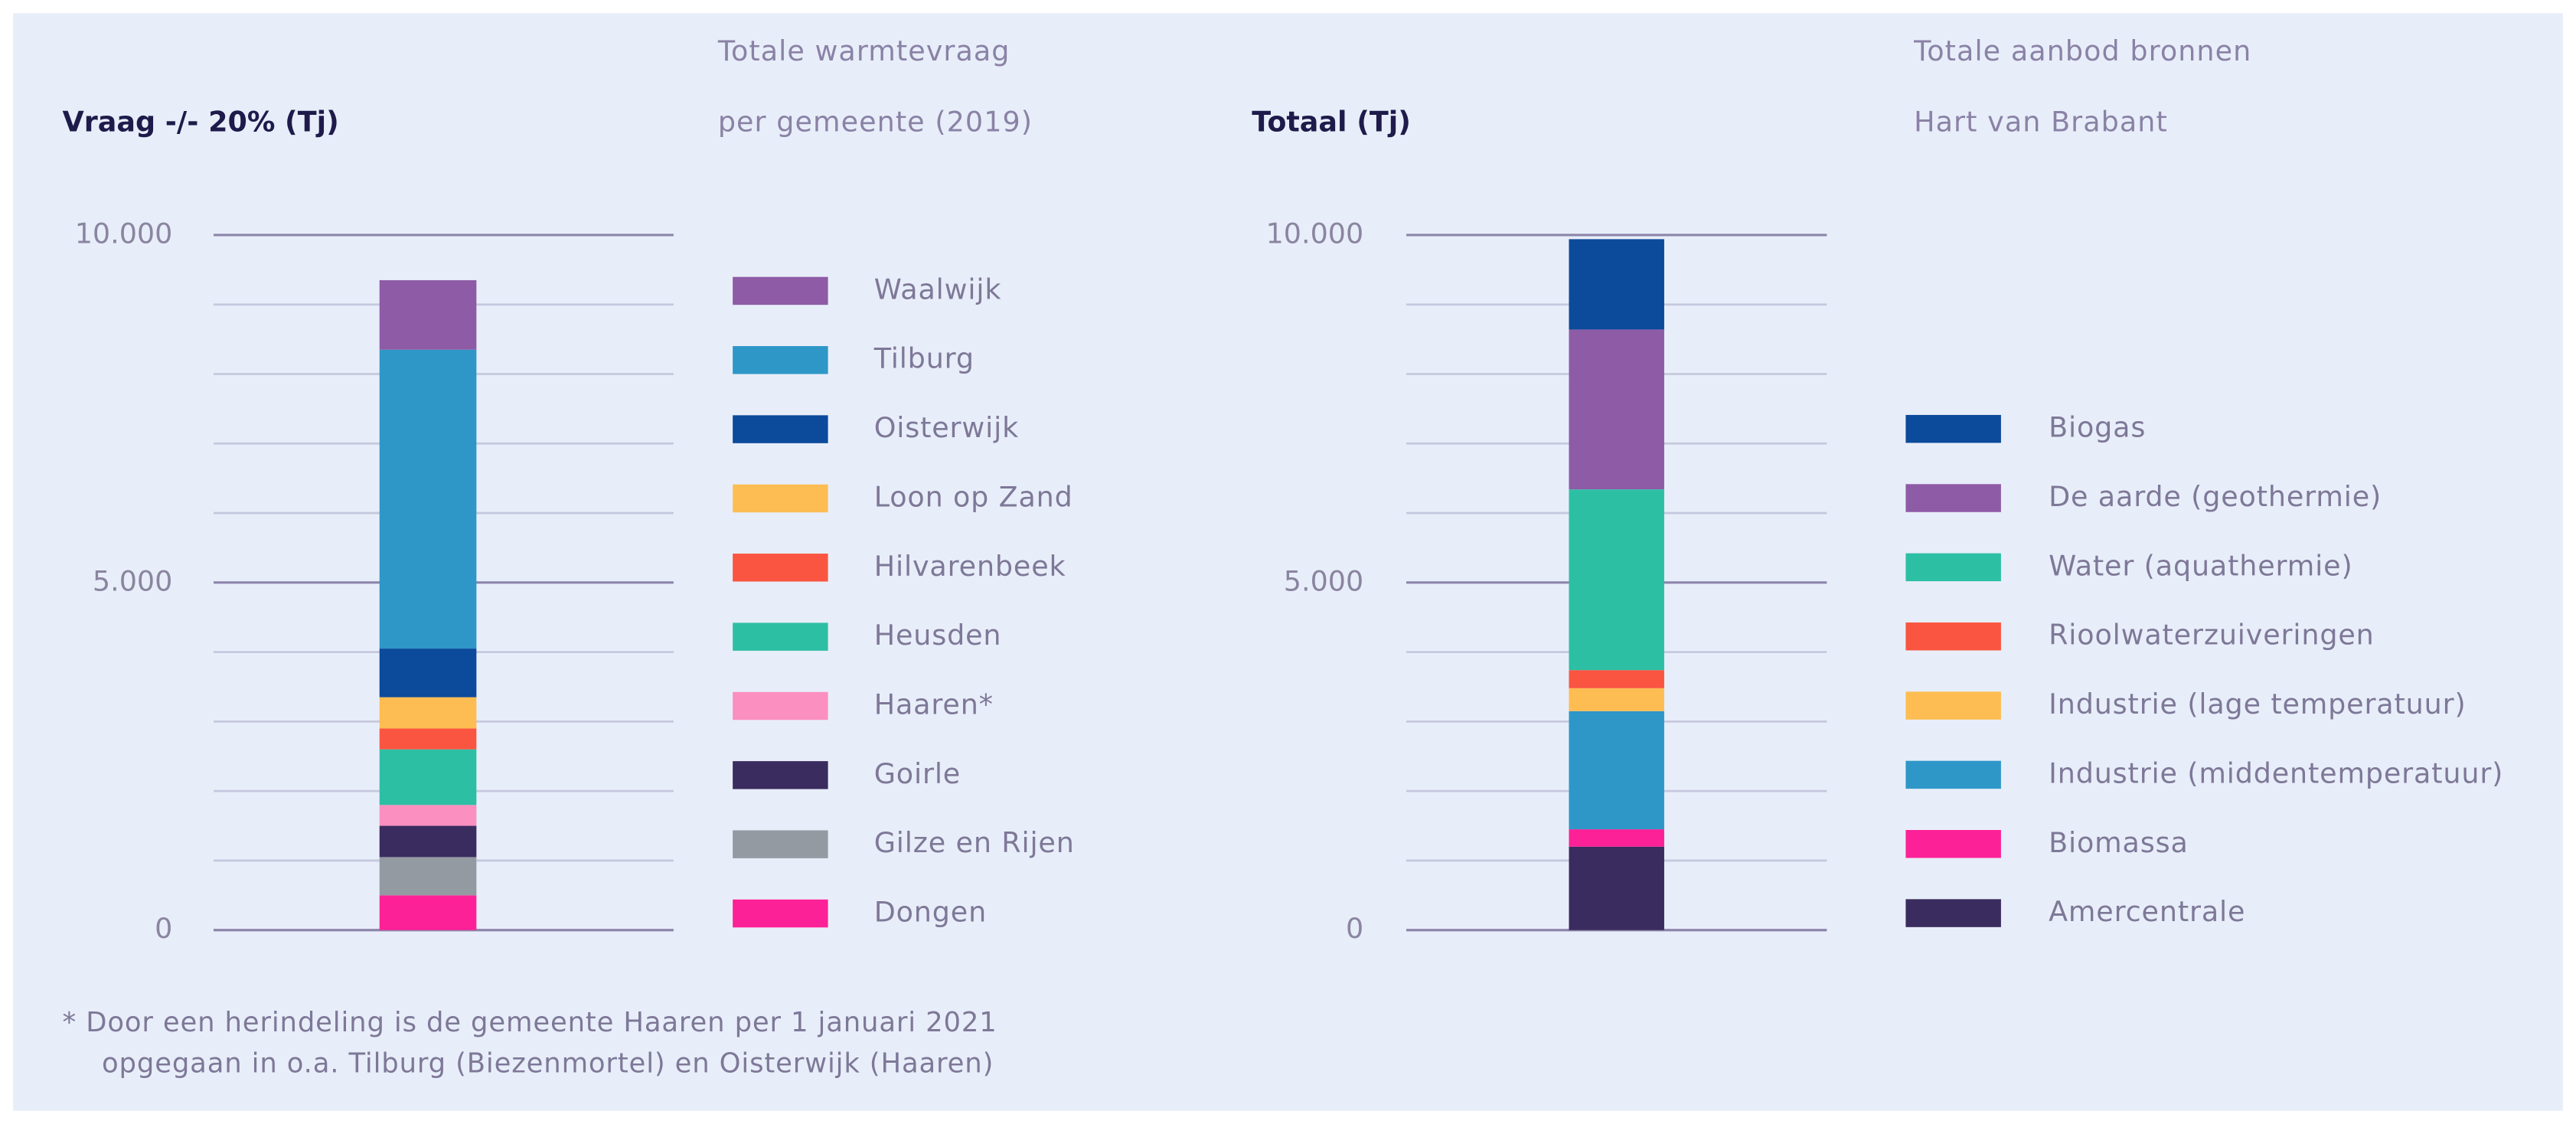 The image size is (2576, 1124). What do you see at coordinates (918, 773) in the screenshot?
I see `legend-label: Goirle` at bounding box center [918, 773].